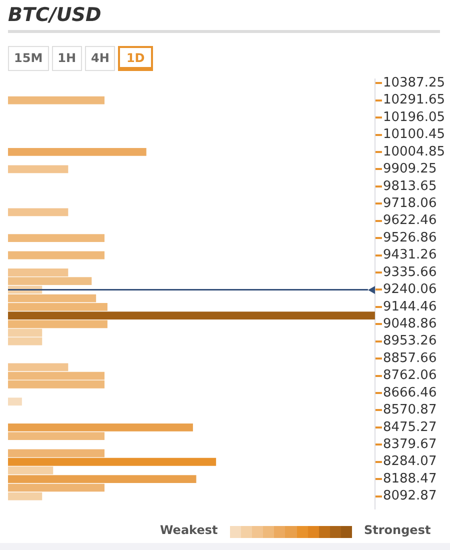 This screenshot has height=550, width=450. What do you see at coordinates (409, 444) in the screenshot?
I see `y-tick-label: 8379.67` at bounding box center [409, 444].